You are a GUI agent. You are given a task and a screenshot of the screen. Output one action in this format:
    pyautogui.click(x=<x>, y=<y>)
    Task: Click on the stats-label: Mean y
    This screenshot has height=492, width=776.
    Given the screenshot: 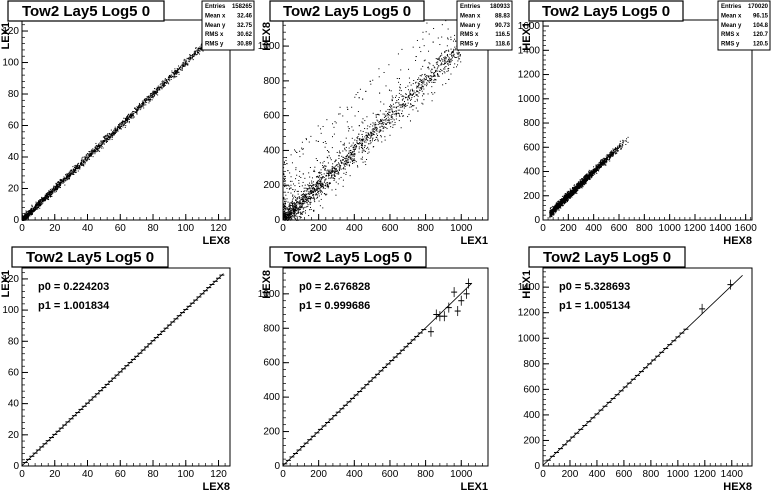 What is the action you would take?
    pyautogui.click(x=215, y=26)
    